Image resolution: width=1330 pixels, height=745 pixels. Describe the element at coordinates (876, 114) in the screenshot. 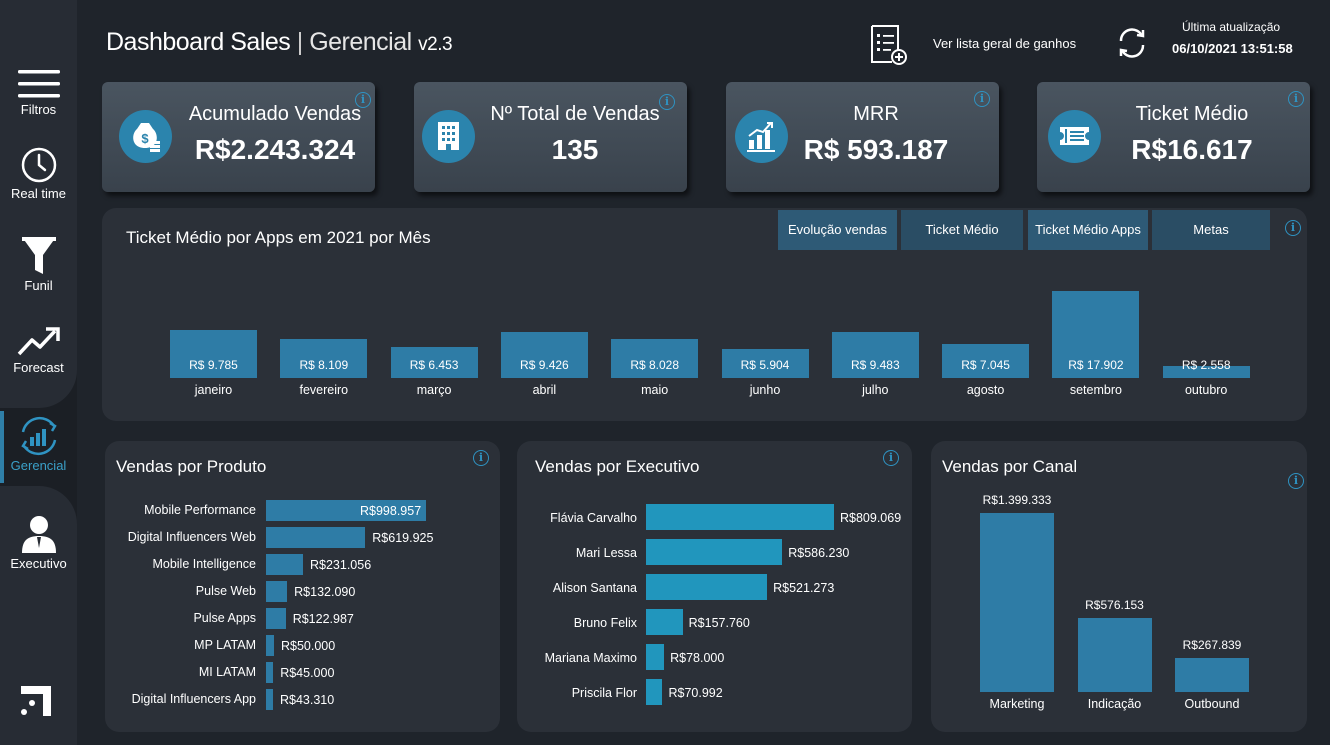

I see `kpi-label: MRR` at that location.